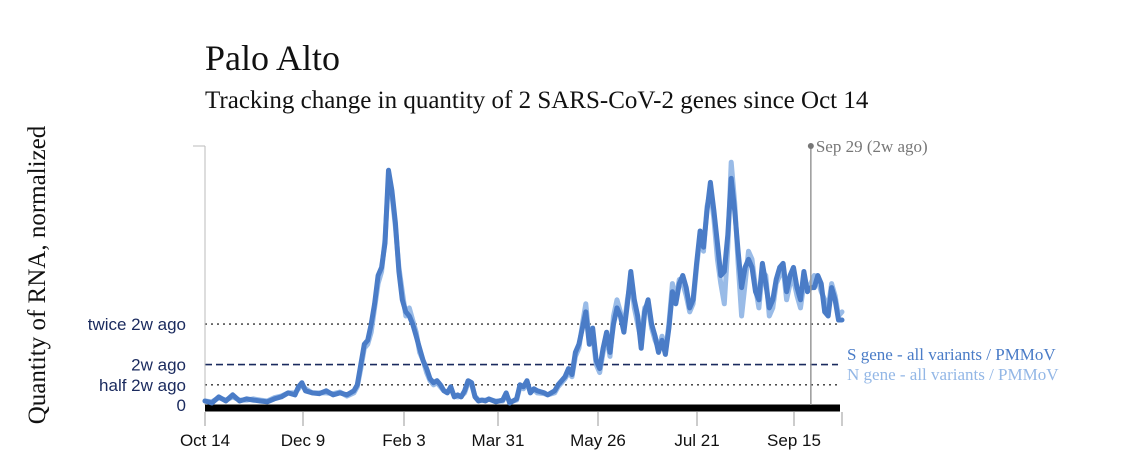  What do you see at coordinates (137, 324) in the screenshot?
I see `y-tick-label: twice 2w ago` at bounding box center [137, 324].